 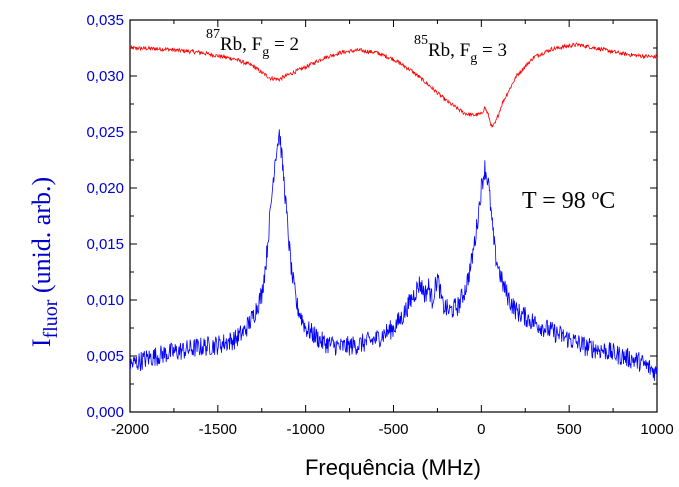 What do you see at coordinates (130, 429) in the screenshot?
I see `x-tick-label: -2000` at bounding box center [130, 429].